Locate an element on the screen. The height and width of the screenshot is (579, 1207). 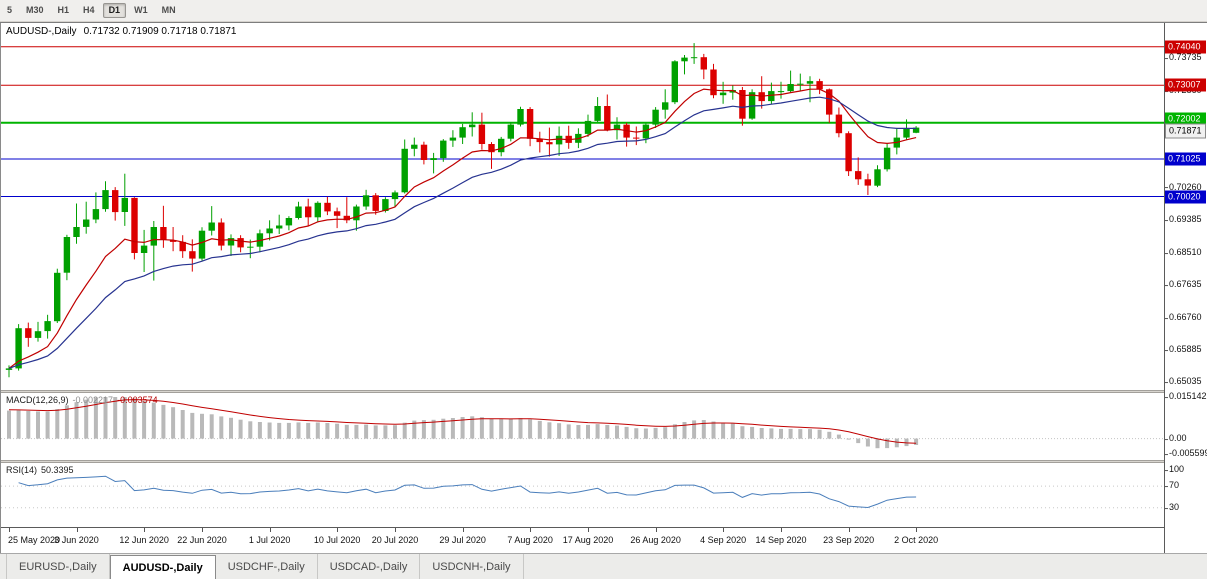
date-label: 10 Jul 2020 is located at coordinates (337, 540).